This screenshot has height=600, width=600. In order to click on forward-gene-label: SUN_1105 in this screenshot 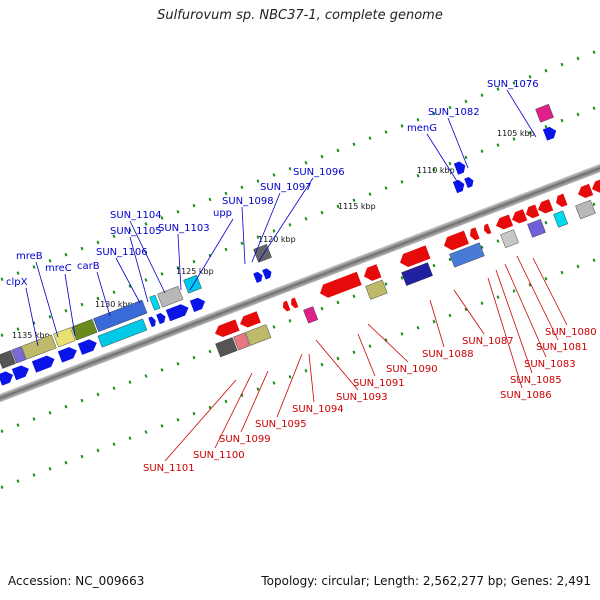, I will do `click(136, 231)`.